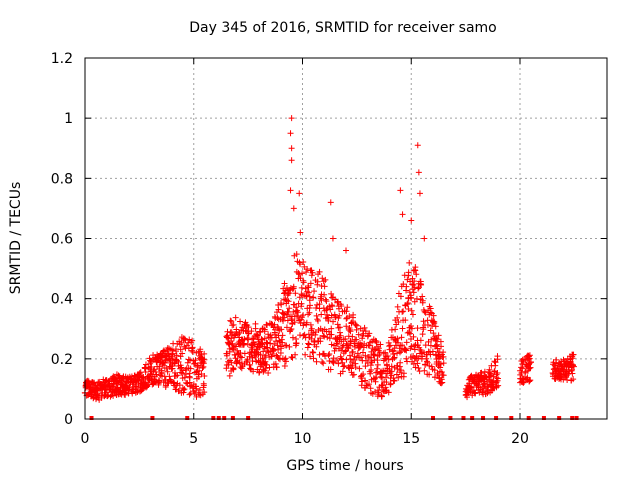 Image resolution: width=640 pixels, height=480 pixels. I want to click on y-tick-label: 1.2, so click(62, 59).